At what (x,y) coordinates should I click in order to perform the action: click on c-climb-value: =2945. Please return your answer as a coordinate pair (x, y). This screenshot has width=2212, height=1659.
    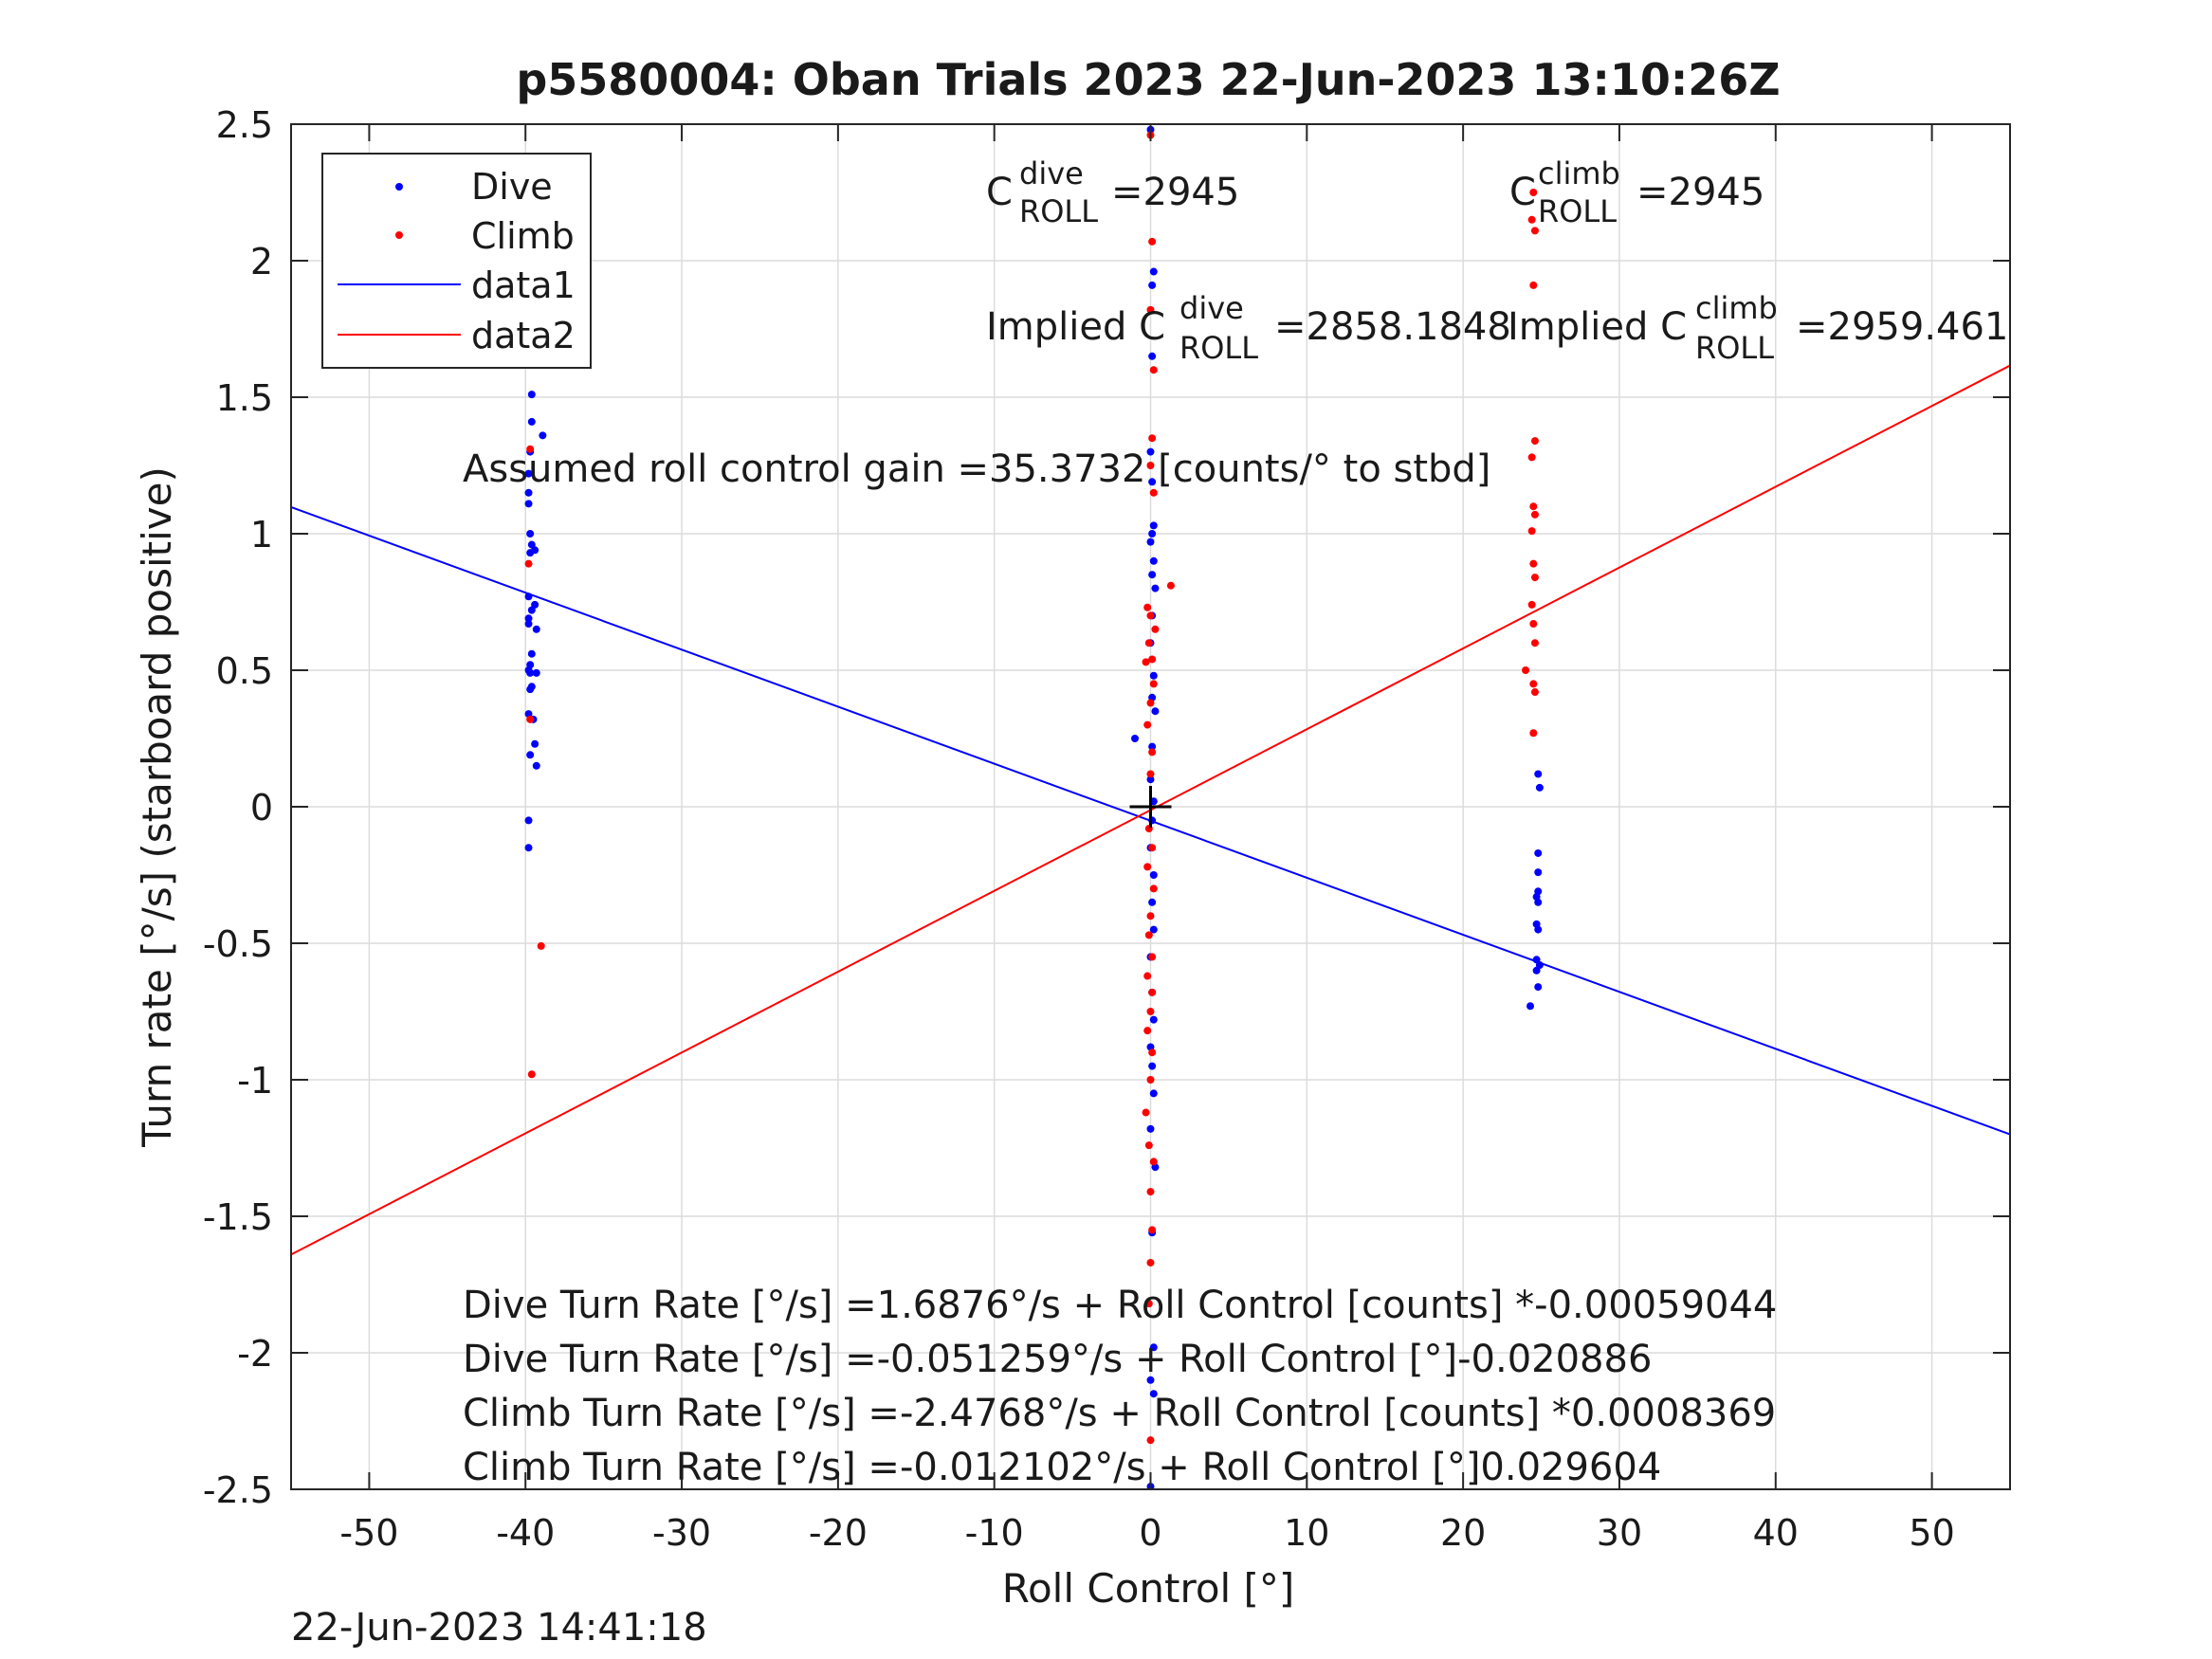
    Looking at the image, I should click on (1700, 192).